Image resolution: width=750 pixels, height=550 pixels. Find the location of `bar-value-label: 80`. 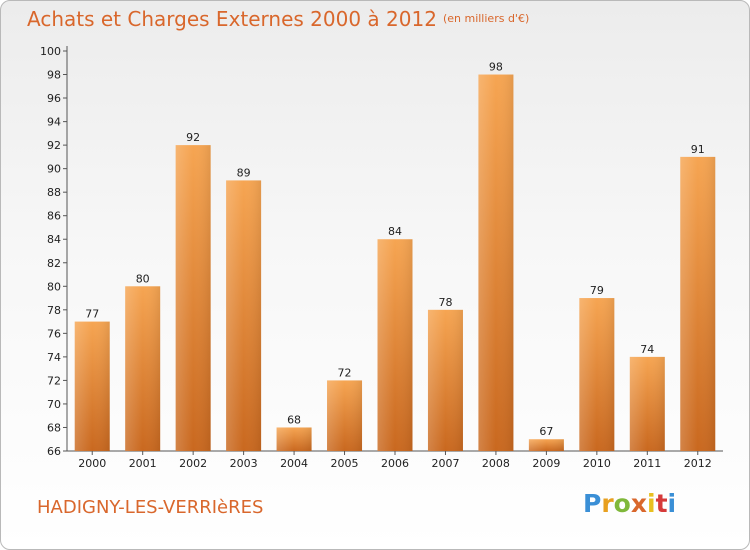

bar-value-label: 80 is located at coordinates (143, 278).